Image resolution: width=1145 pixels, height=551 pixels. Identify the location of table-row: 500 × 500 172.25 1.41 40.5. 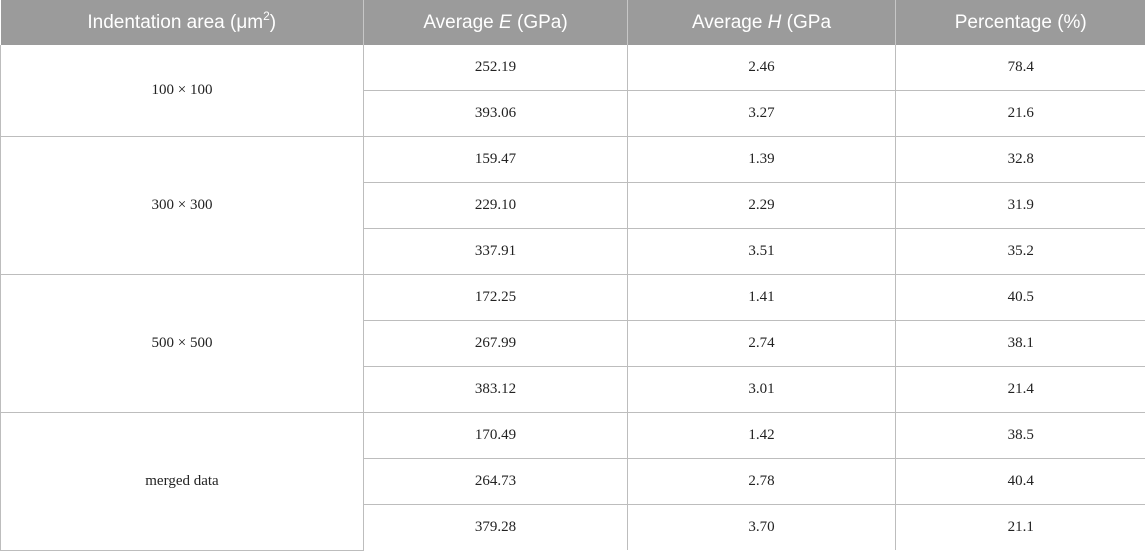
(573, 298).